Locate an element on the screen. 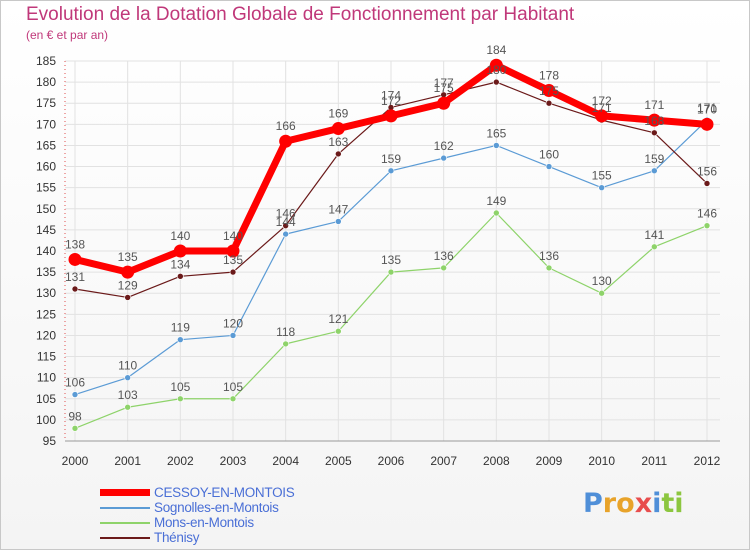 Image resolution: width=750 pixels, height=550 pixels. data-label: 105 is located at coordinates (233, 387).